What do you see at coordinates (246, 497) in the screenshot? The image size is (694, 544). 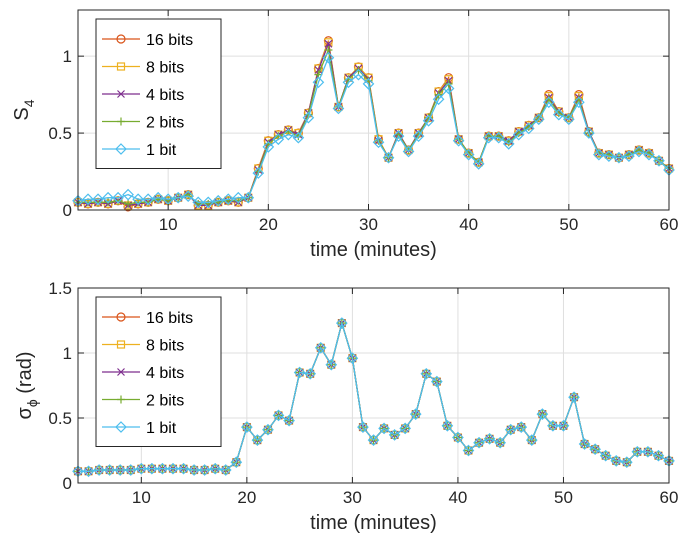 I see `sigma-x-tick-label: 20` at bounding box center [246, 497].